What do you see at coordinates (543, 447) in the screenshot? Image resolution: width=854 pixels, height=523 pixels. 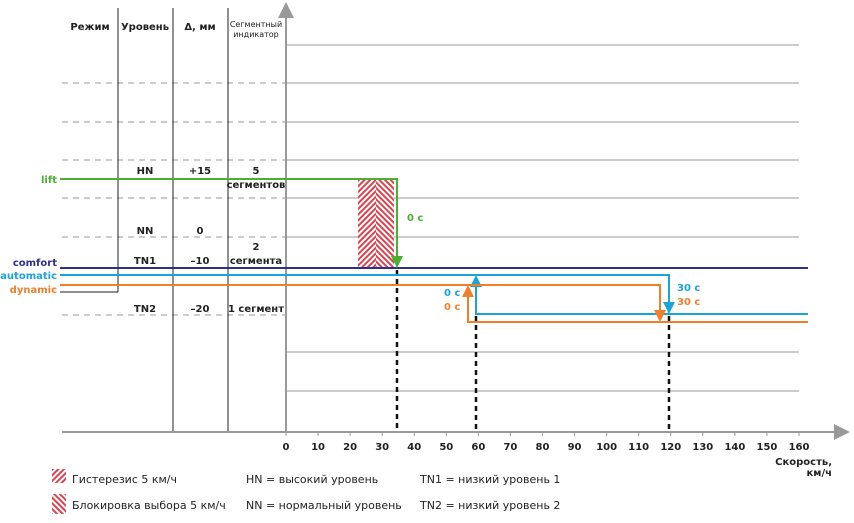 I see `x-tick-label: 80` at bounding box center [543, 447].